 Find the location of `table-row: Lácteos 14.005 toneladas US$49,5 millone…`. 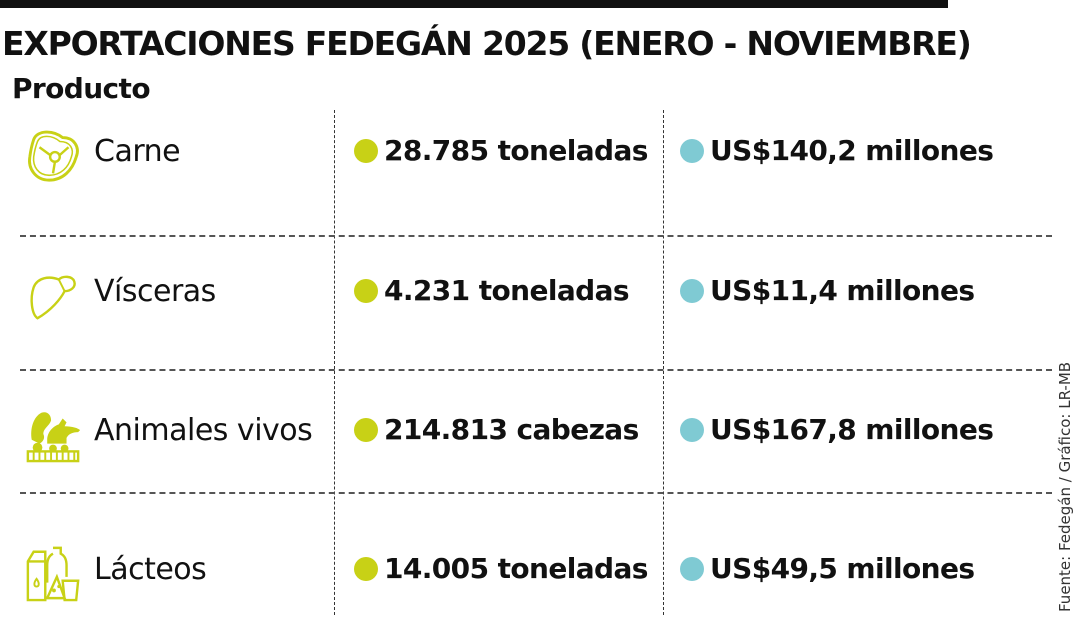

table-row: Lácteos 14.005 toneladas US$49,5 millone… is located at coordinates (520, 573).